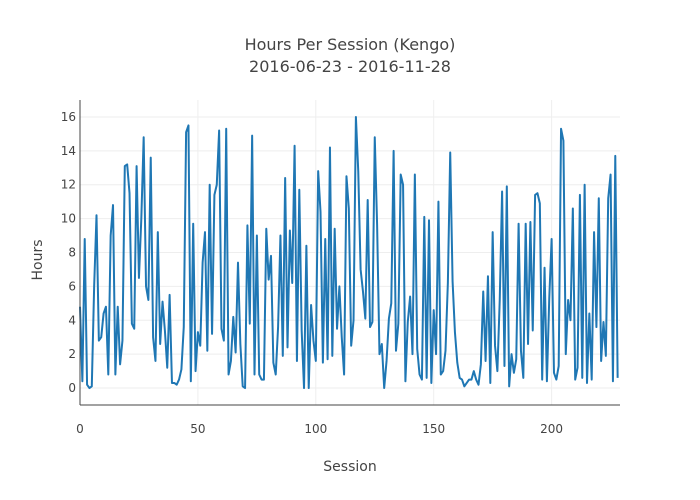 This screenshot has width=700, height=500. I want to click on y-tick-label: 14, so click(68, 151).